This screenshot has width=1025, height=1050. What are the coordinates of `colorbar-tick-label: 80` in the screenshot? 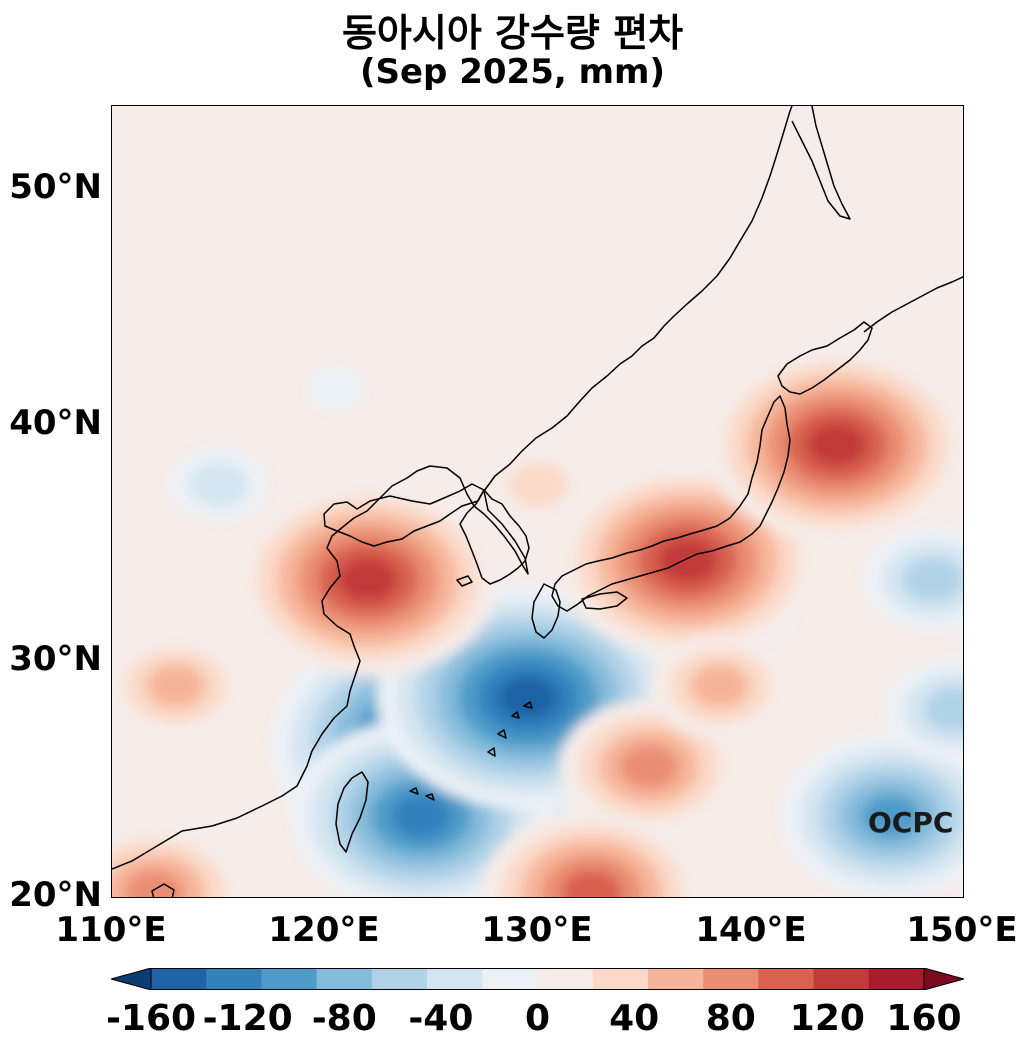 It's located at (730, 1018).